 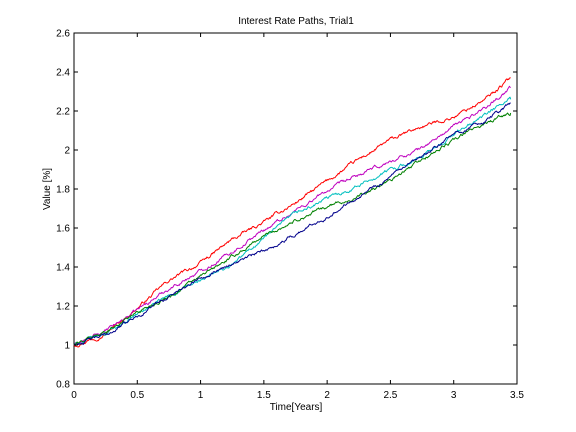 What do you see at coordinates (63, 34) in the screenshot?
I see `y-tick-label: 2.6` at bounding box center [63, 34].